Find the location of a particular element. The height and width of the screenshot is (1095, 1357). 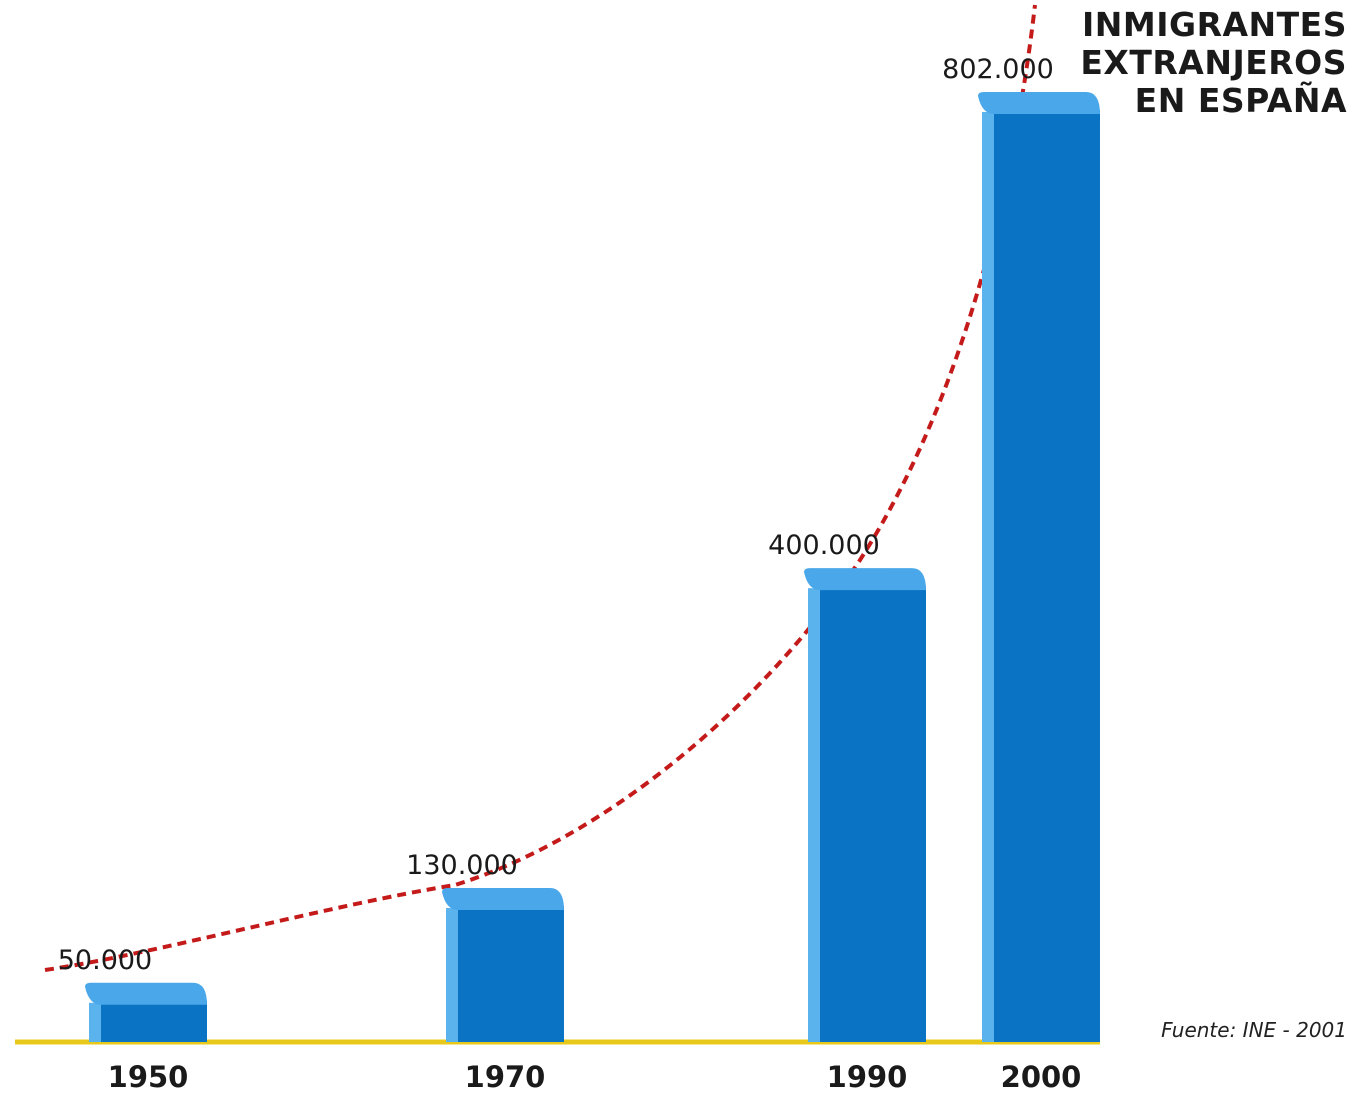

bar-2000 is located at coordinates (1039, 567).